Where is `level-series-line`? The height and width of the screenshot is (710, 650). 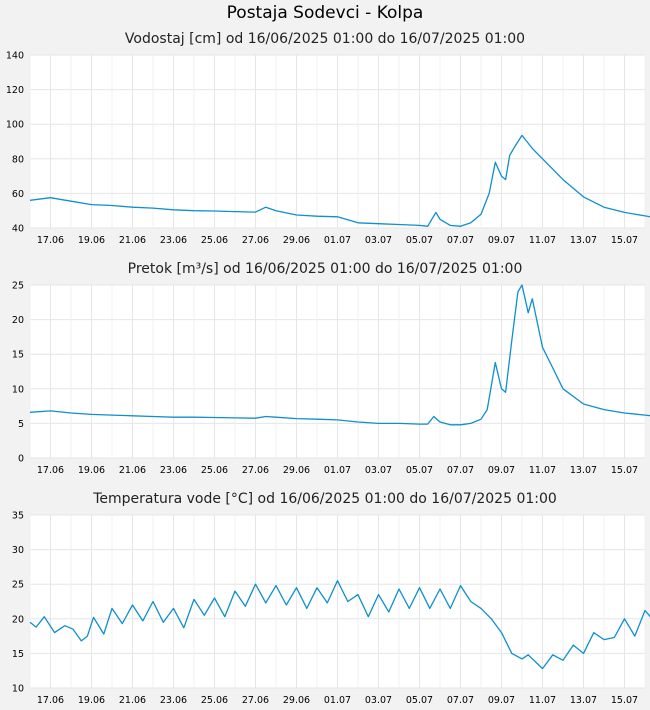 level-series-line is located at coordinates (339, 180).